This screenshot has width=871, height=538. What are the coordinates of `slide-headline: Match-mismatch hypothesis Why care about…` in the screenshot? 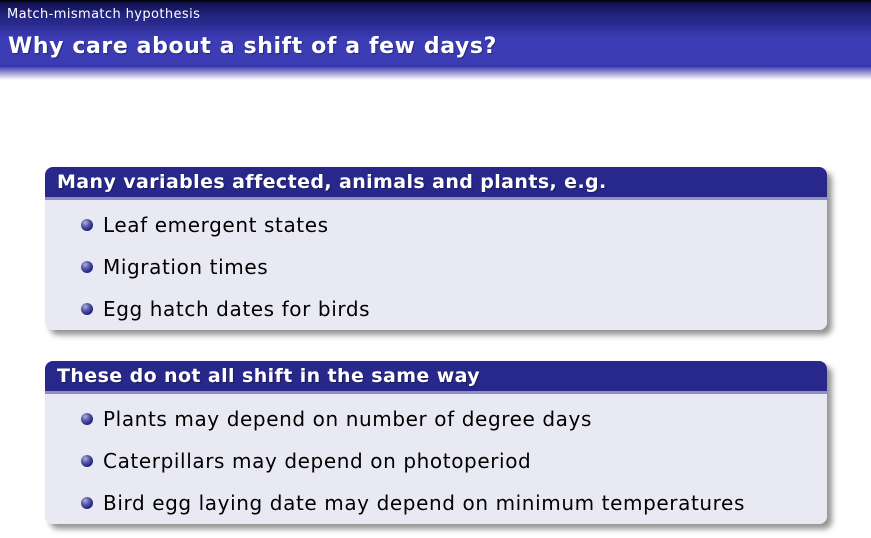 It's located at (435, 40).